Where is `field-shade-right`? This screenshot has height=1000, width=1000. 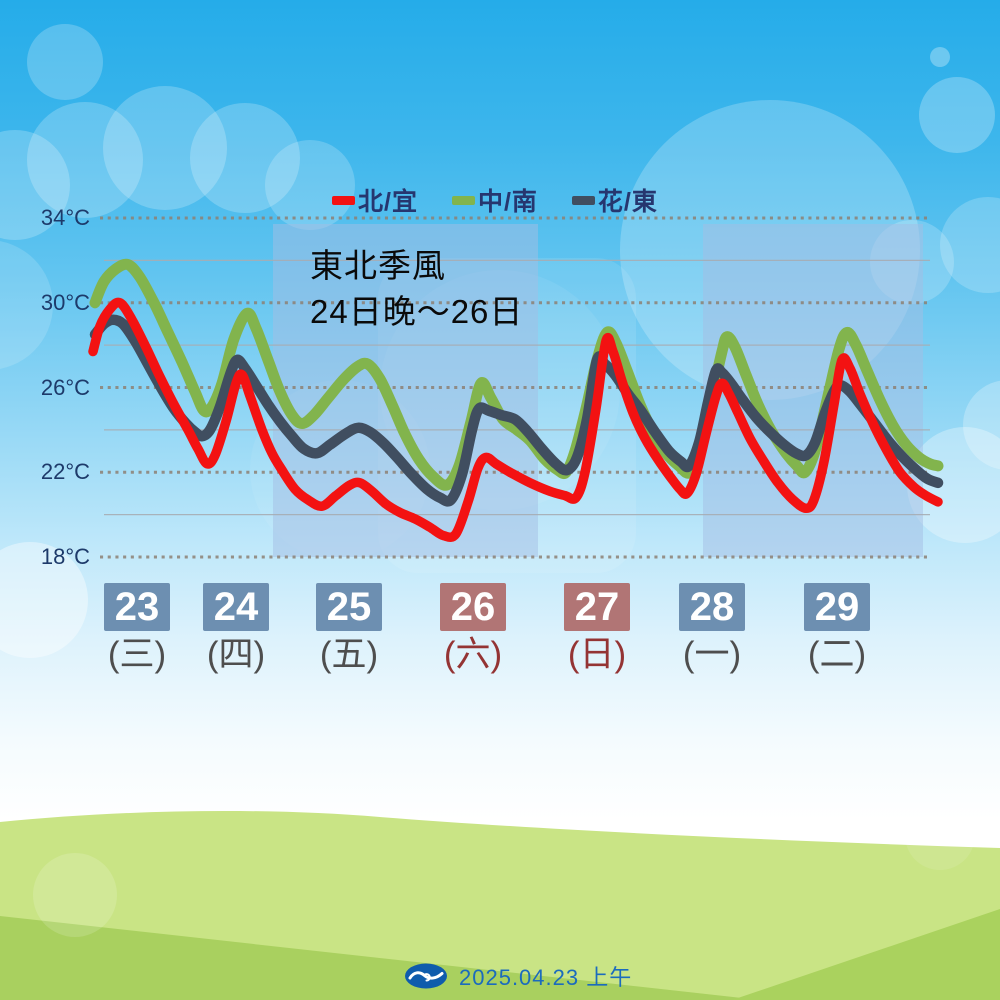
field-shade-right is located at coordinates (866, 954).